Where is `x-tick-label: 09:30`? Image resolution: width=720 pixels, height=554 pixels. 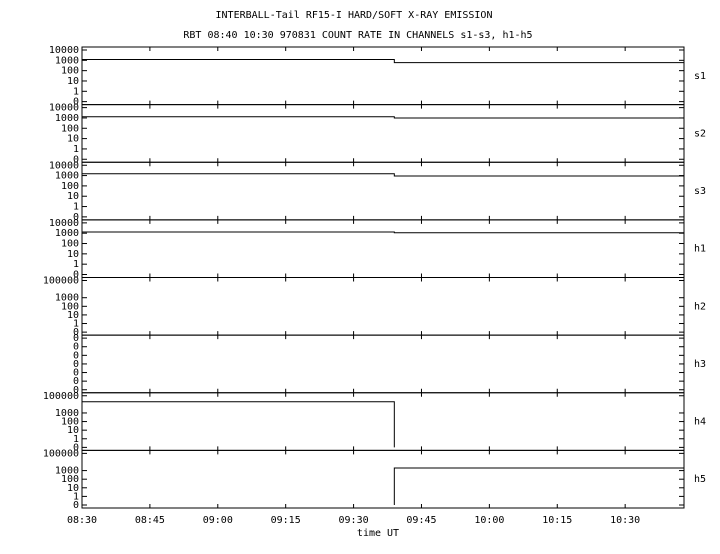
x-tick-label: 09:30 is located at coordinates (354, 520).